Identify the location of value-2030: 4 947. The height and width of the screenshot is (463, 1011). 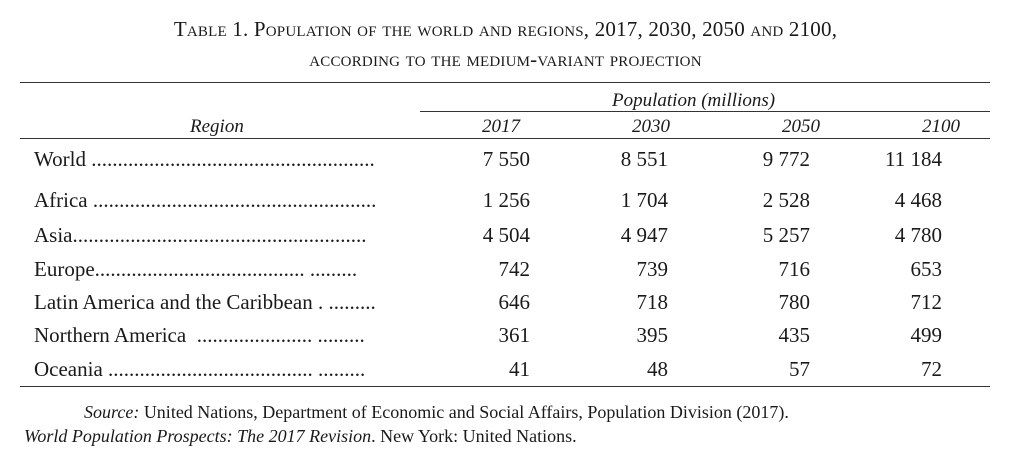
(644, 235).